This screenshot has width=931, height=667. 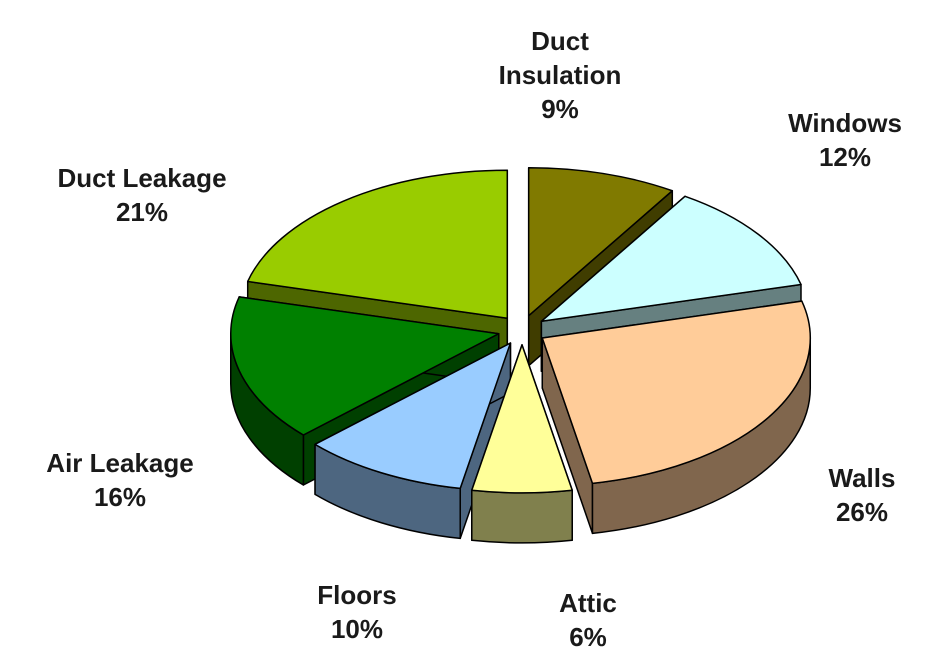 I want to click on value-label: 26%, so click(x=862, y=512).